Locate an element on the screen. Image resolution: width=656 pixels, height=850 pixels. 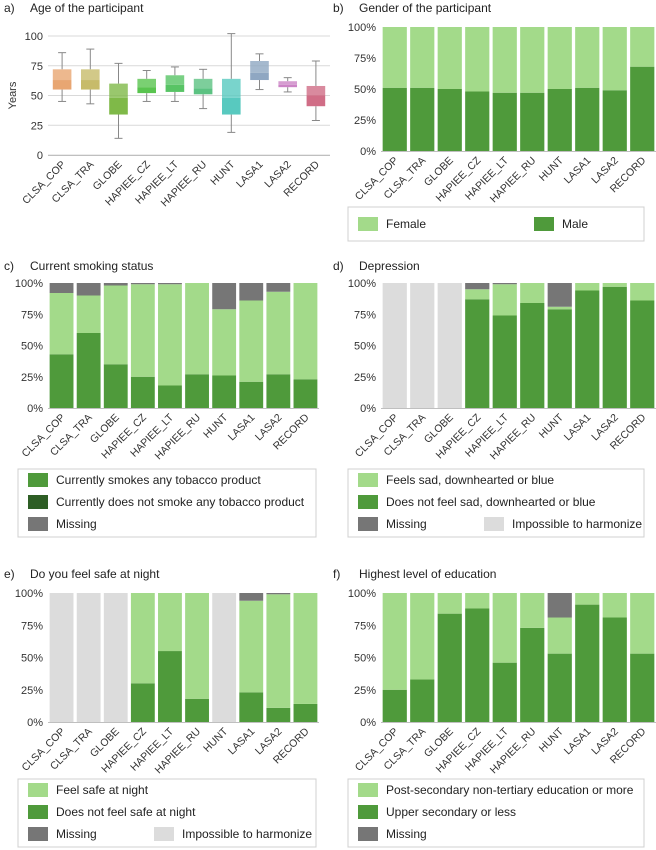
box-CLSA_COP is located at coordinates (62, 77).